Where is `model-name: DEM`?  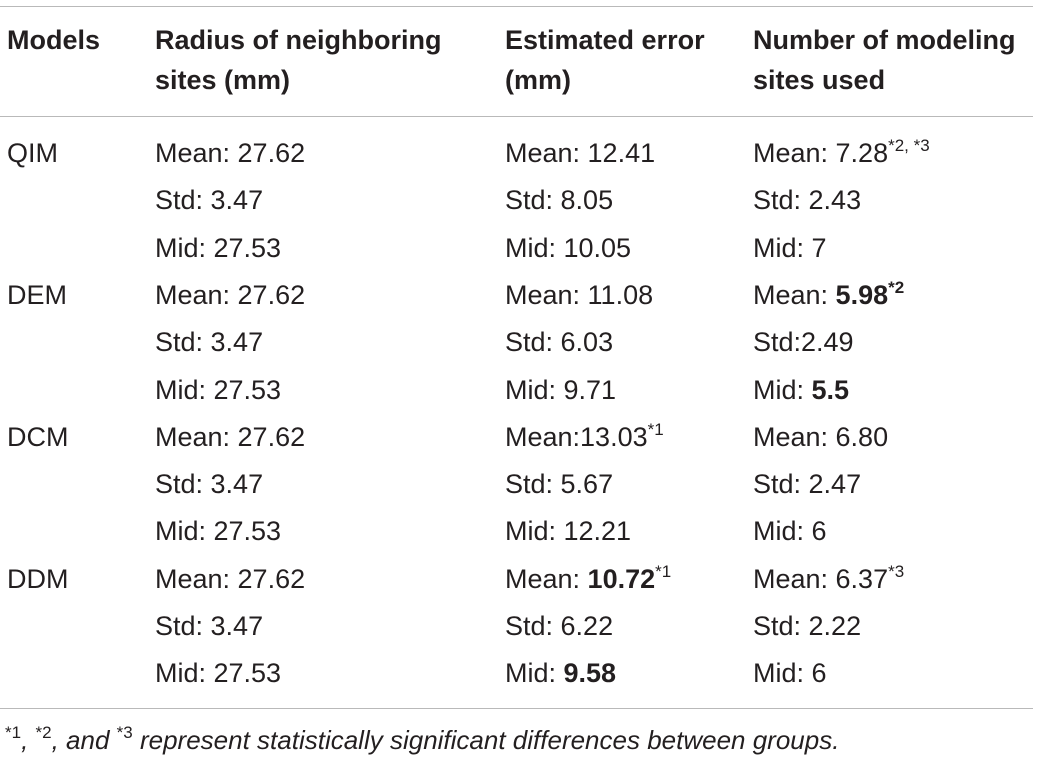
model-name: DEM is located at coordinates (37, 294).